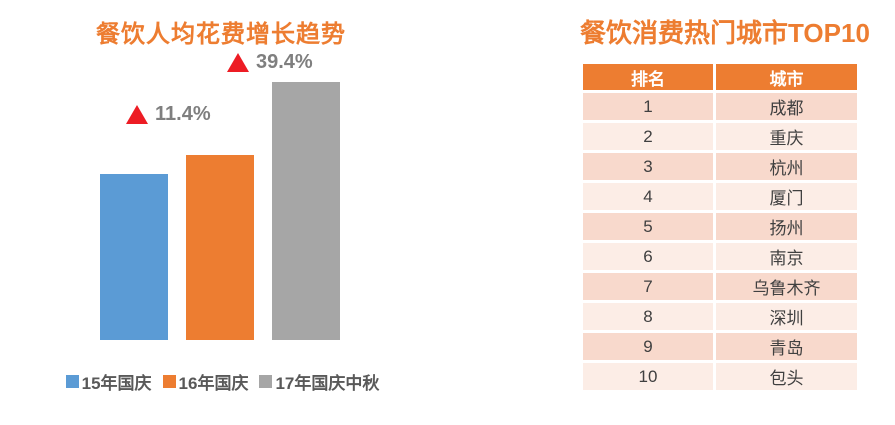 The height and width of the screenshot is (425, 895). What do you see at coordinates (786, 166) in the screenshot?
I see `city-cell: 杭州` at bounding box center [786, 166].